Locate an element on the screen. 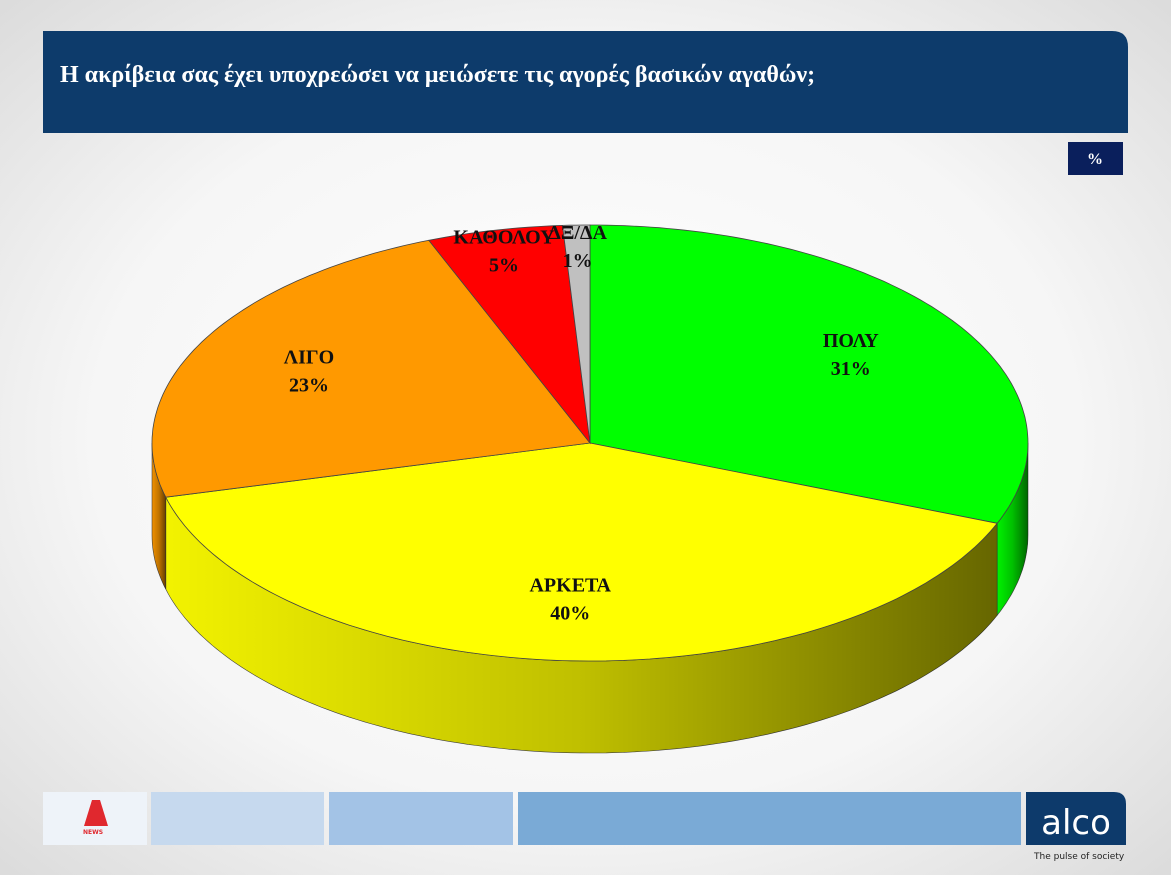 Image resolution: width=1171 pixels, height=875 pixels. slice-label: ΔΞ/ΔΑ is located at coordinates (577, 233).